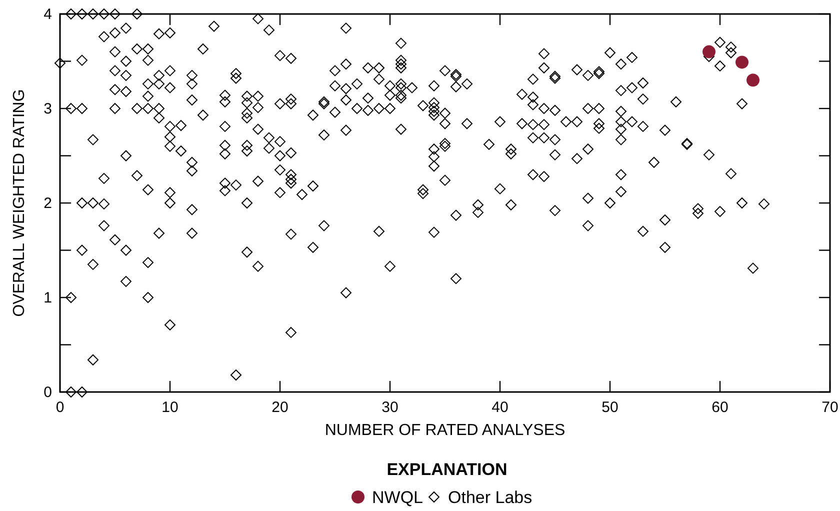 The height and width of the screenshot is (511, 840). Describe the element at coordinates (48, 392) in the screenshot. I see `y-tick-label: 0` at that location.